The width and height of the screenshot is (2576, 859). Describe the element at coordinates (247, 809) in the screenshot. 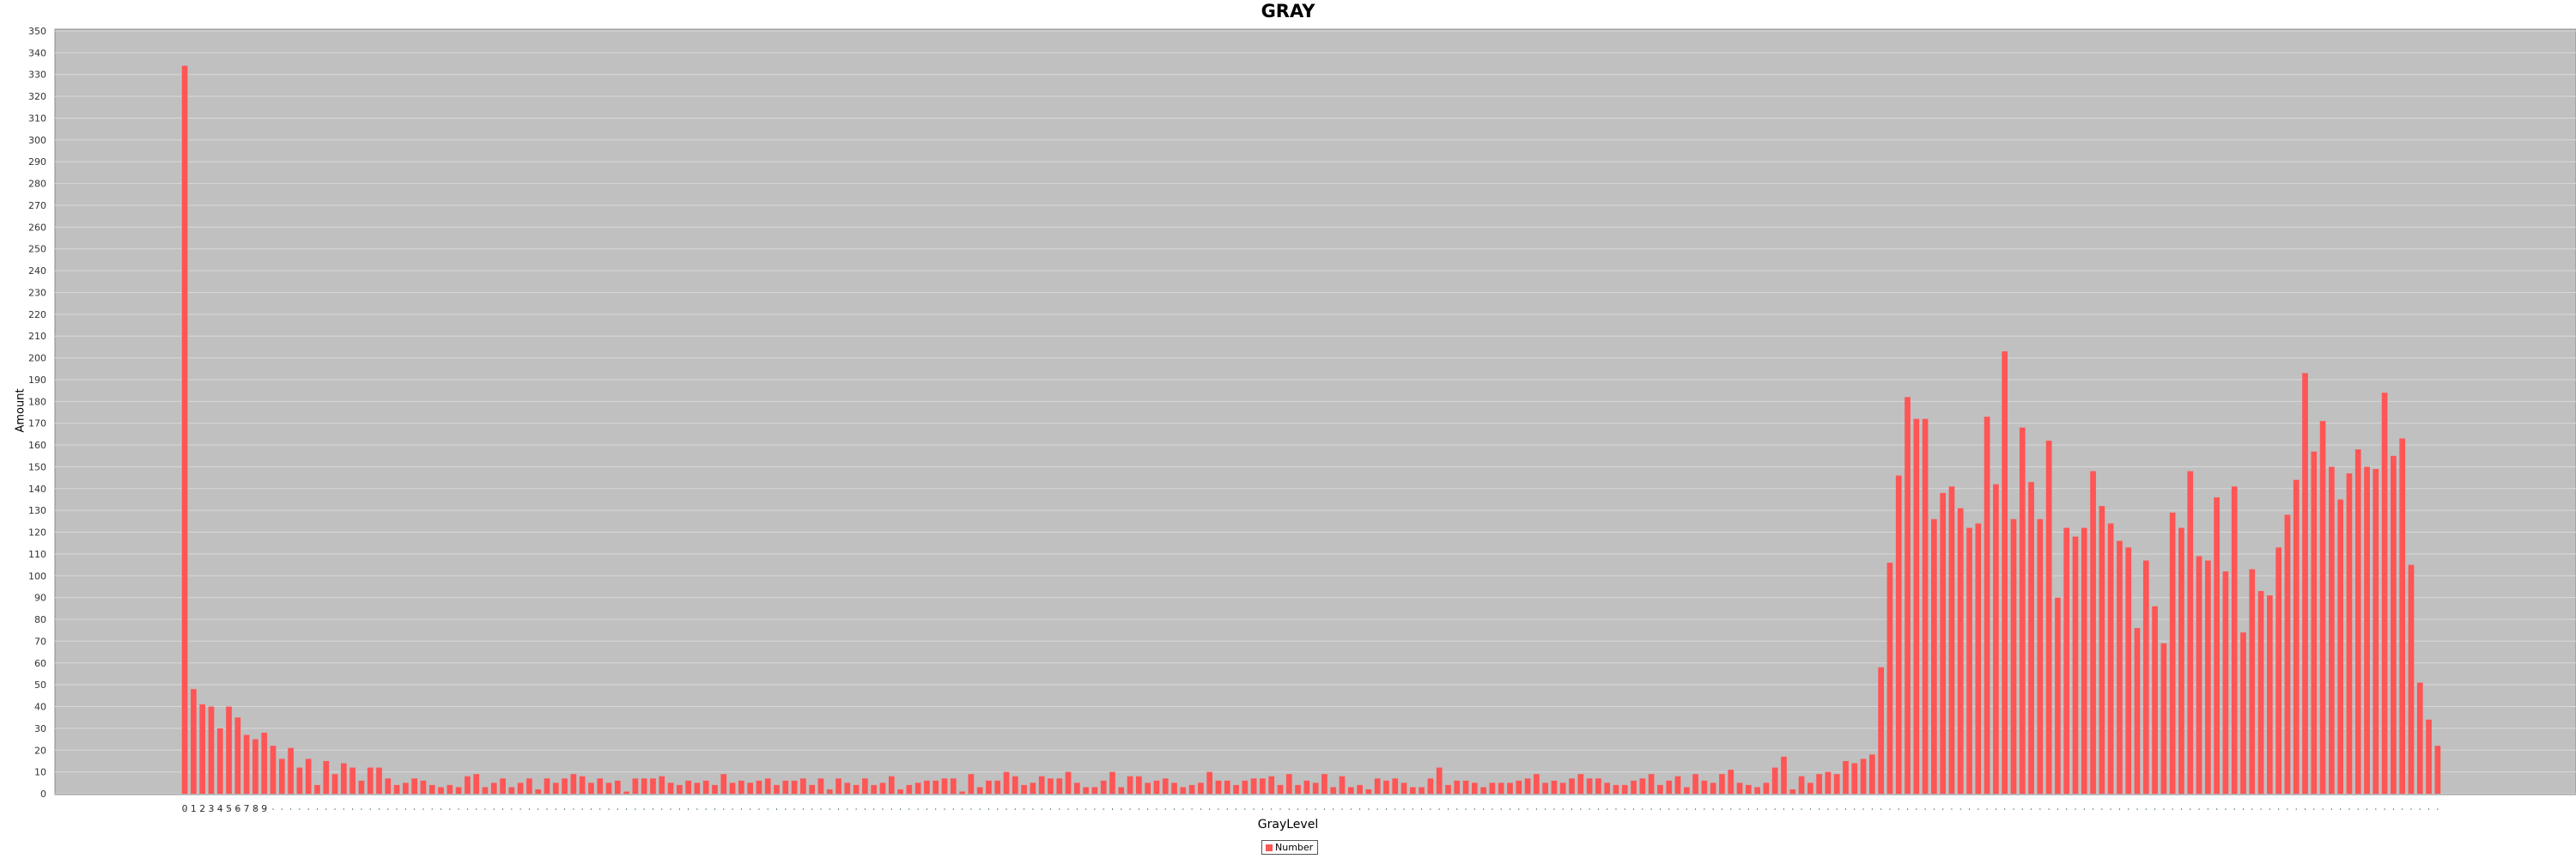

I see `x-tick-label: 7` at that location.